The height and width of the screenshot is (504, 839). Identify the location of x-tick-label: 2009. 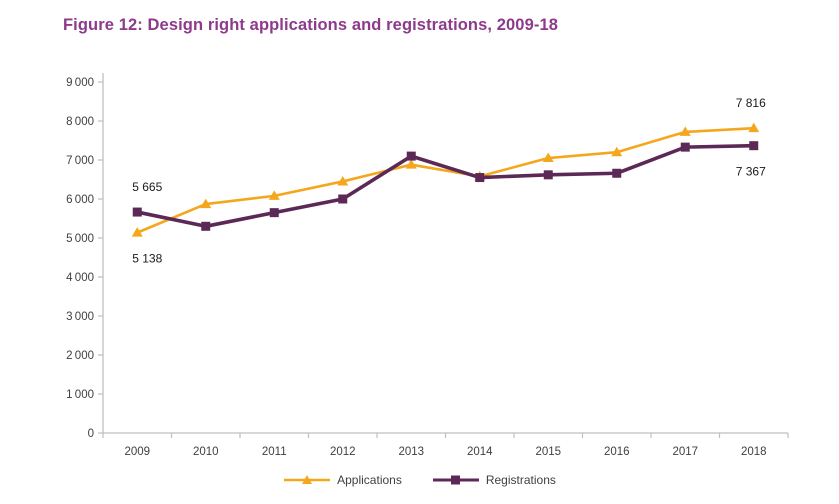
(137, 452).